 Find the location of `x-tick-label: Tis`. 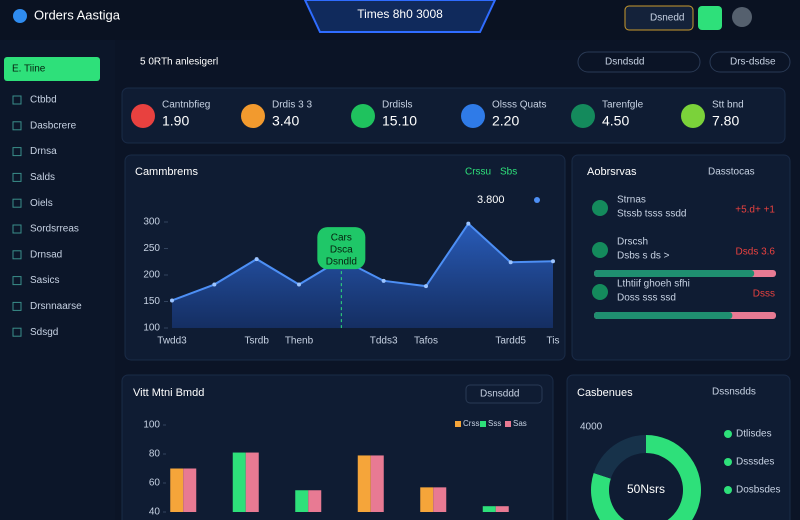

x-tick-label: Tis is located at coordinates (553, 341).